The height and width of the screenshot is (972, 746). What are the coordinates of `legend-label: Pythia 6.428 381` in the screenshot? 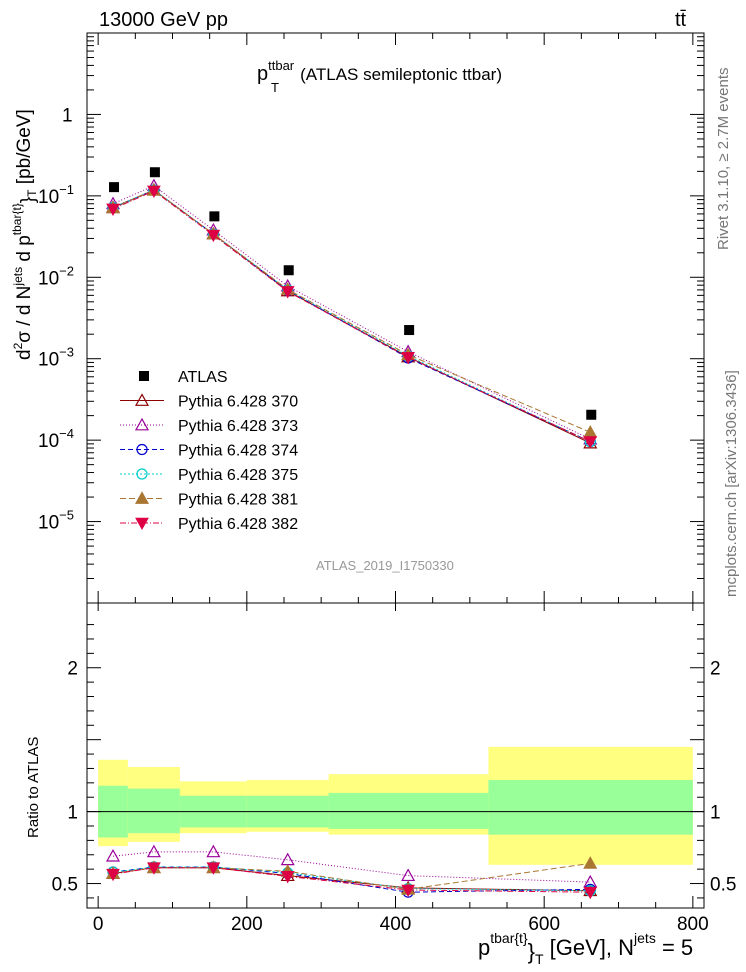 It's located at (238, 500).